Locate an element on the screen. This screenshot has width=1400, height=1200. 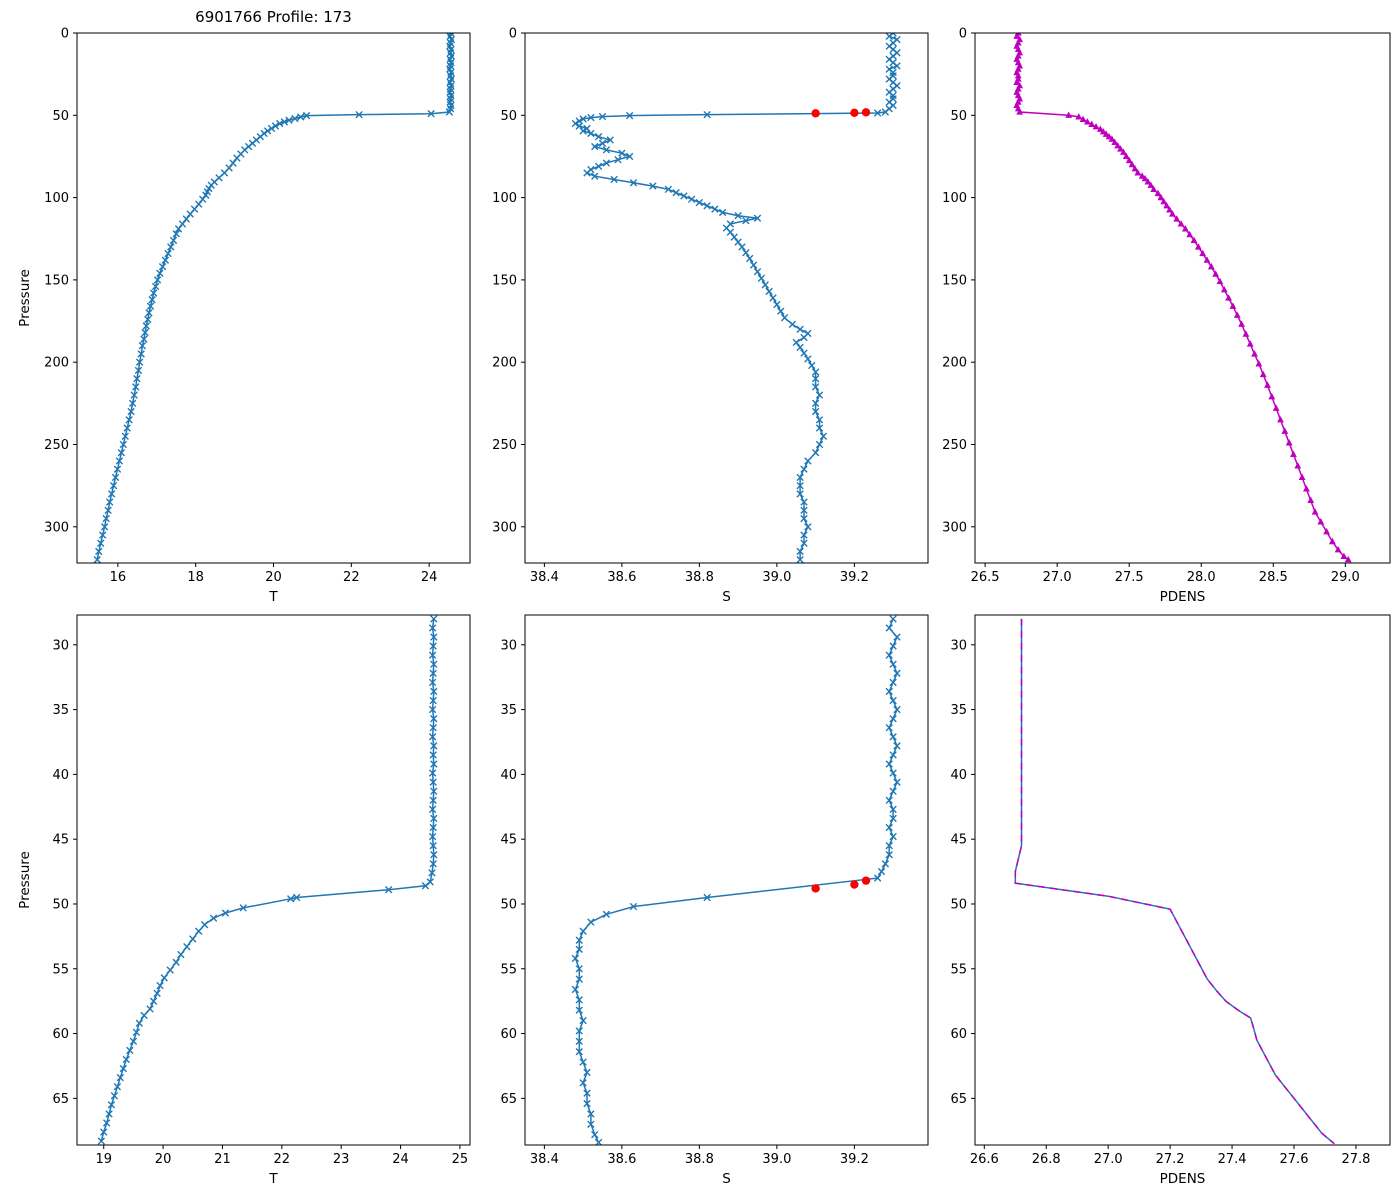
series-line-salinity is located at coordinates (736, 880).